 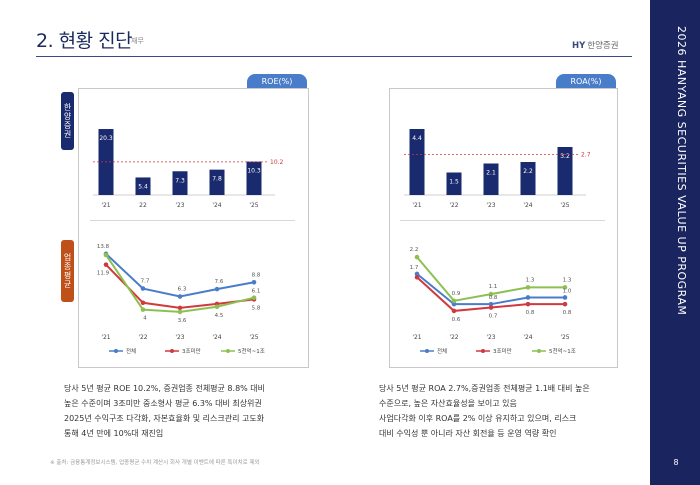 What do you see at coordinates (567, 291) in the screenshot?
I see `roa-industry-value-label: 1.0` at bounding box center [567, 291].